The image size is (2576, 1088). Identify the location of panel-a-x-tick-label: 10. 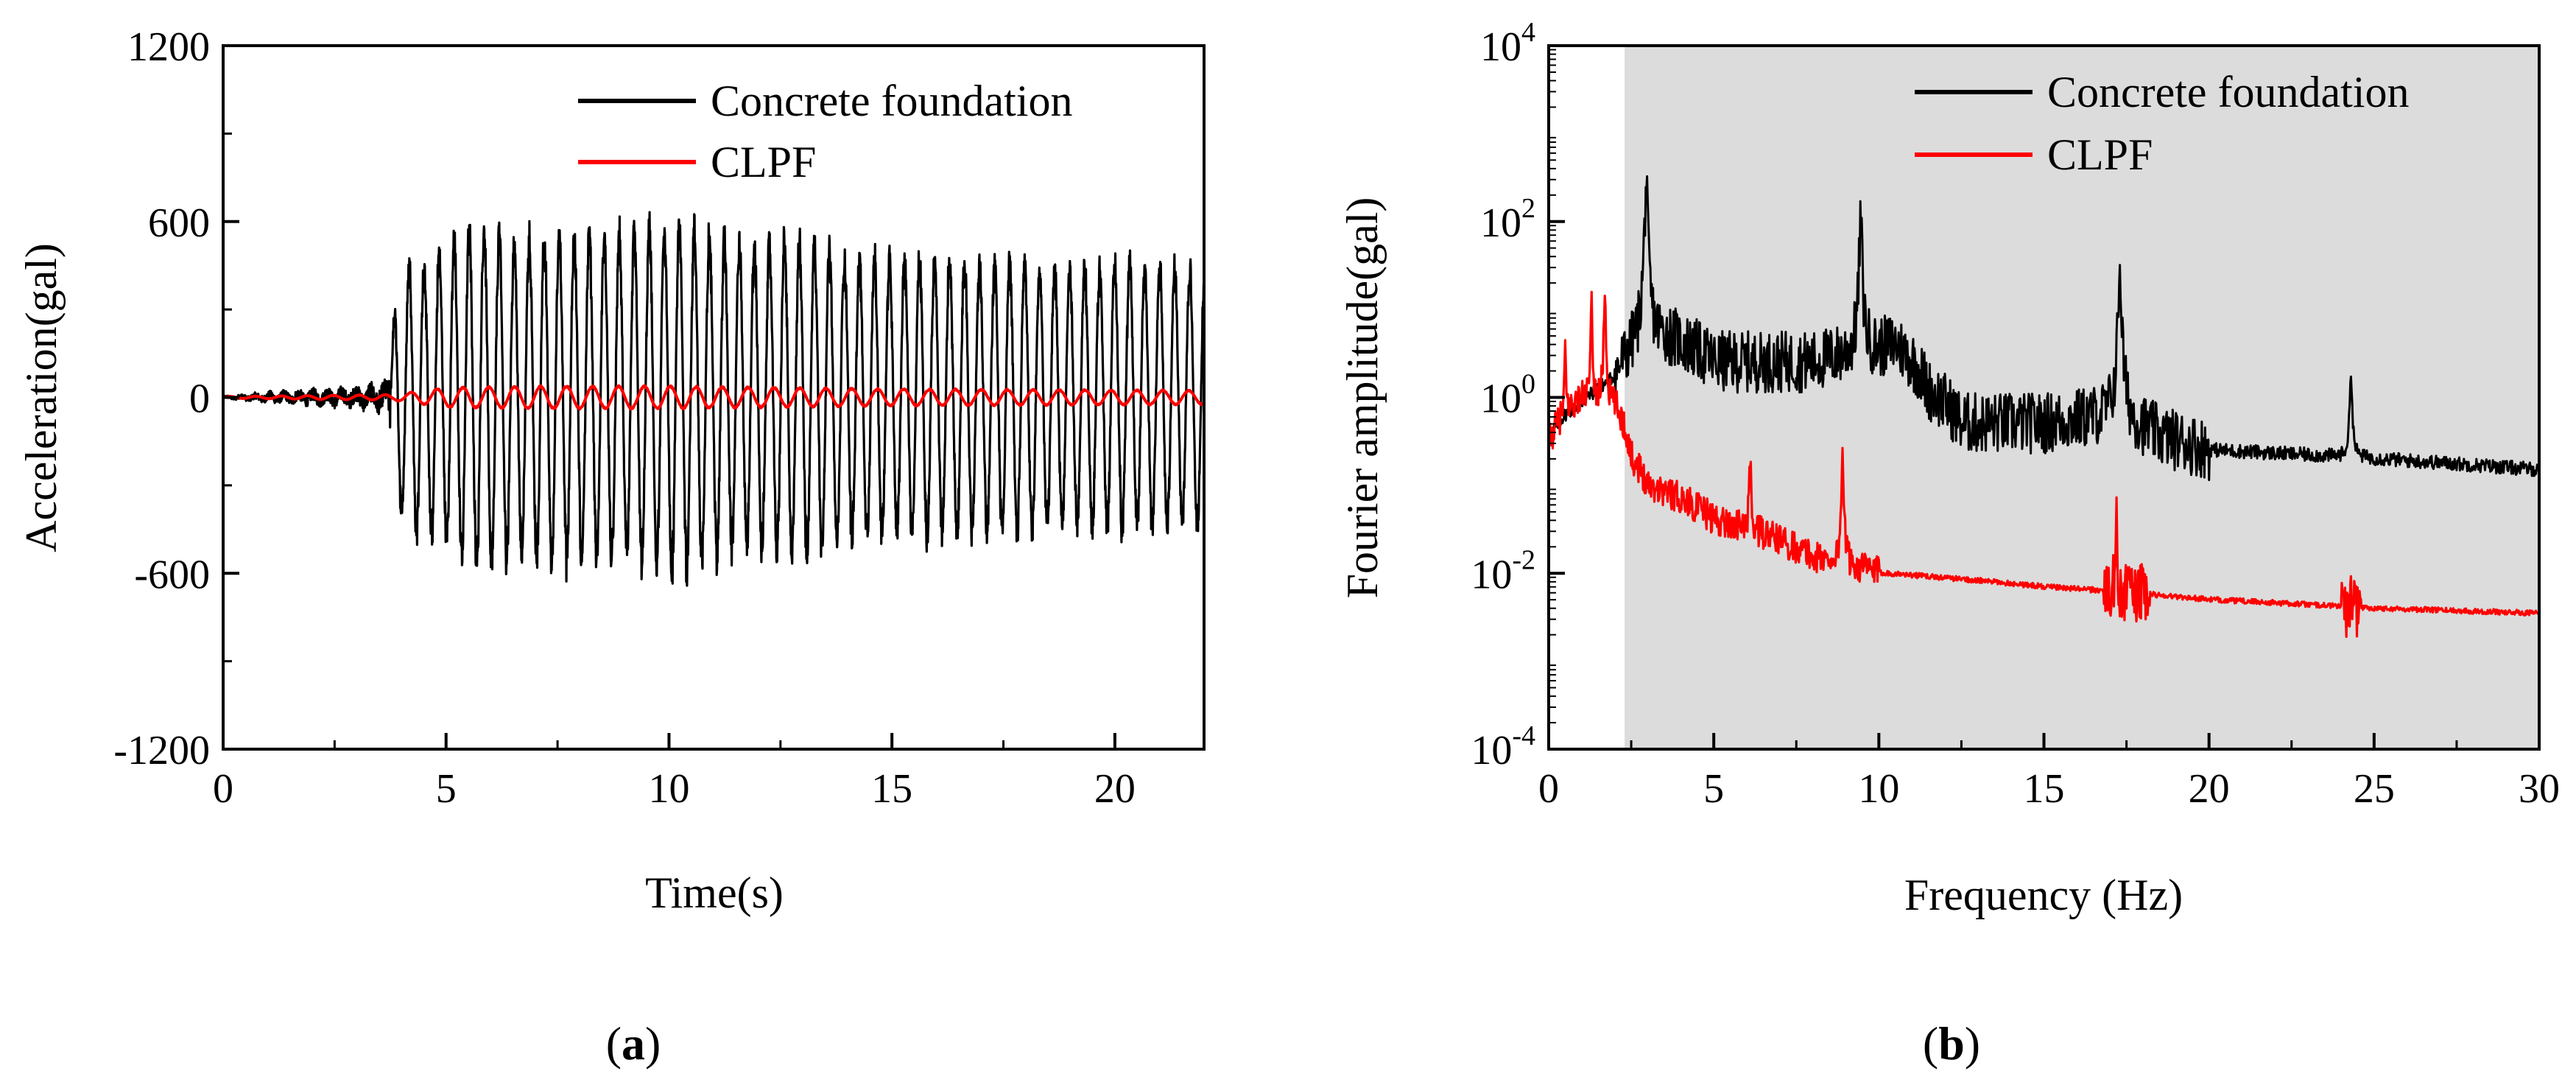
(668, 789).